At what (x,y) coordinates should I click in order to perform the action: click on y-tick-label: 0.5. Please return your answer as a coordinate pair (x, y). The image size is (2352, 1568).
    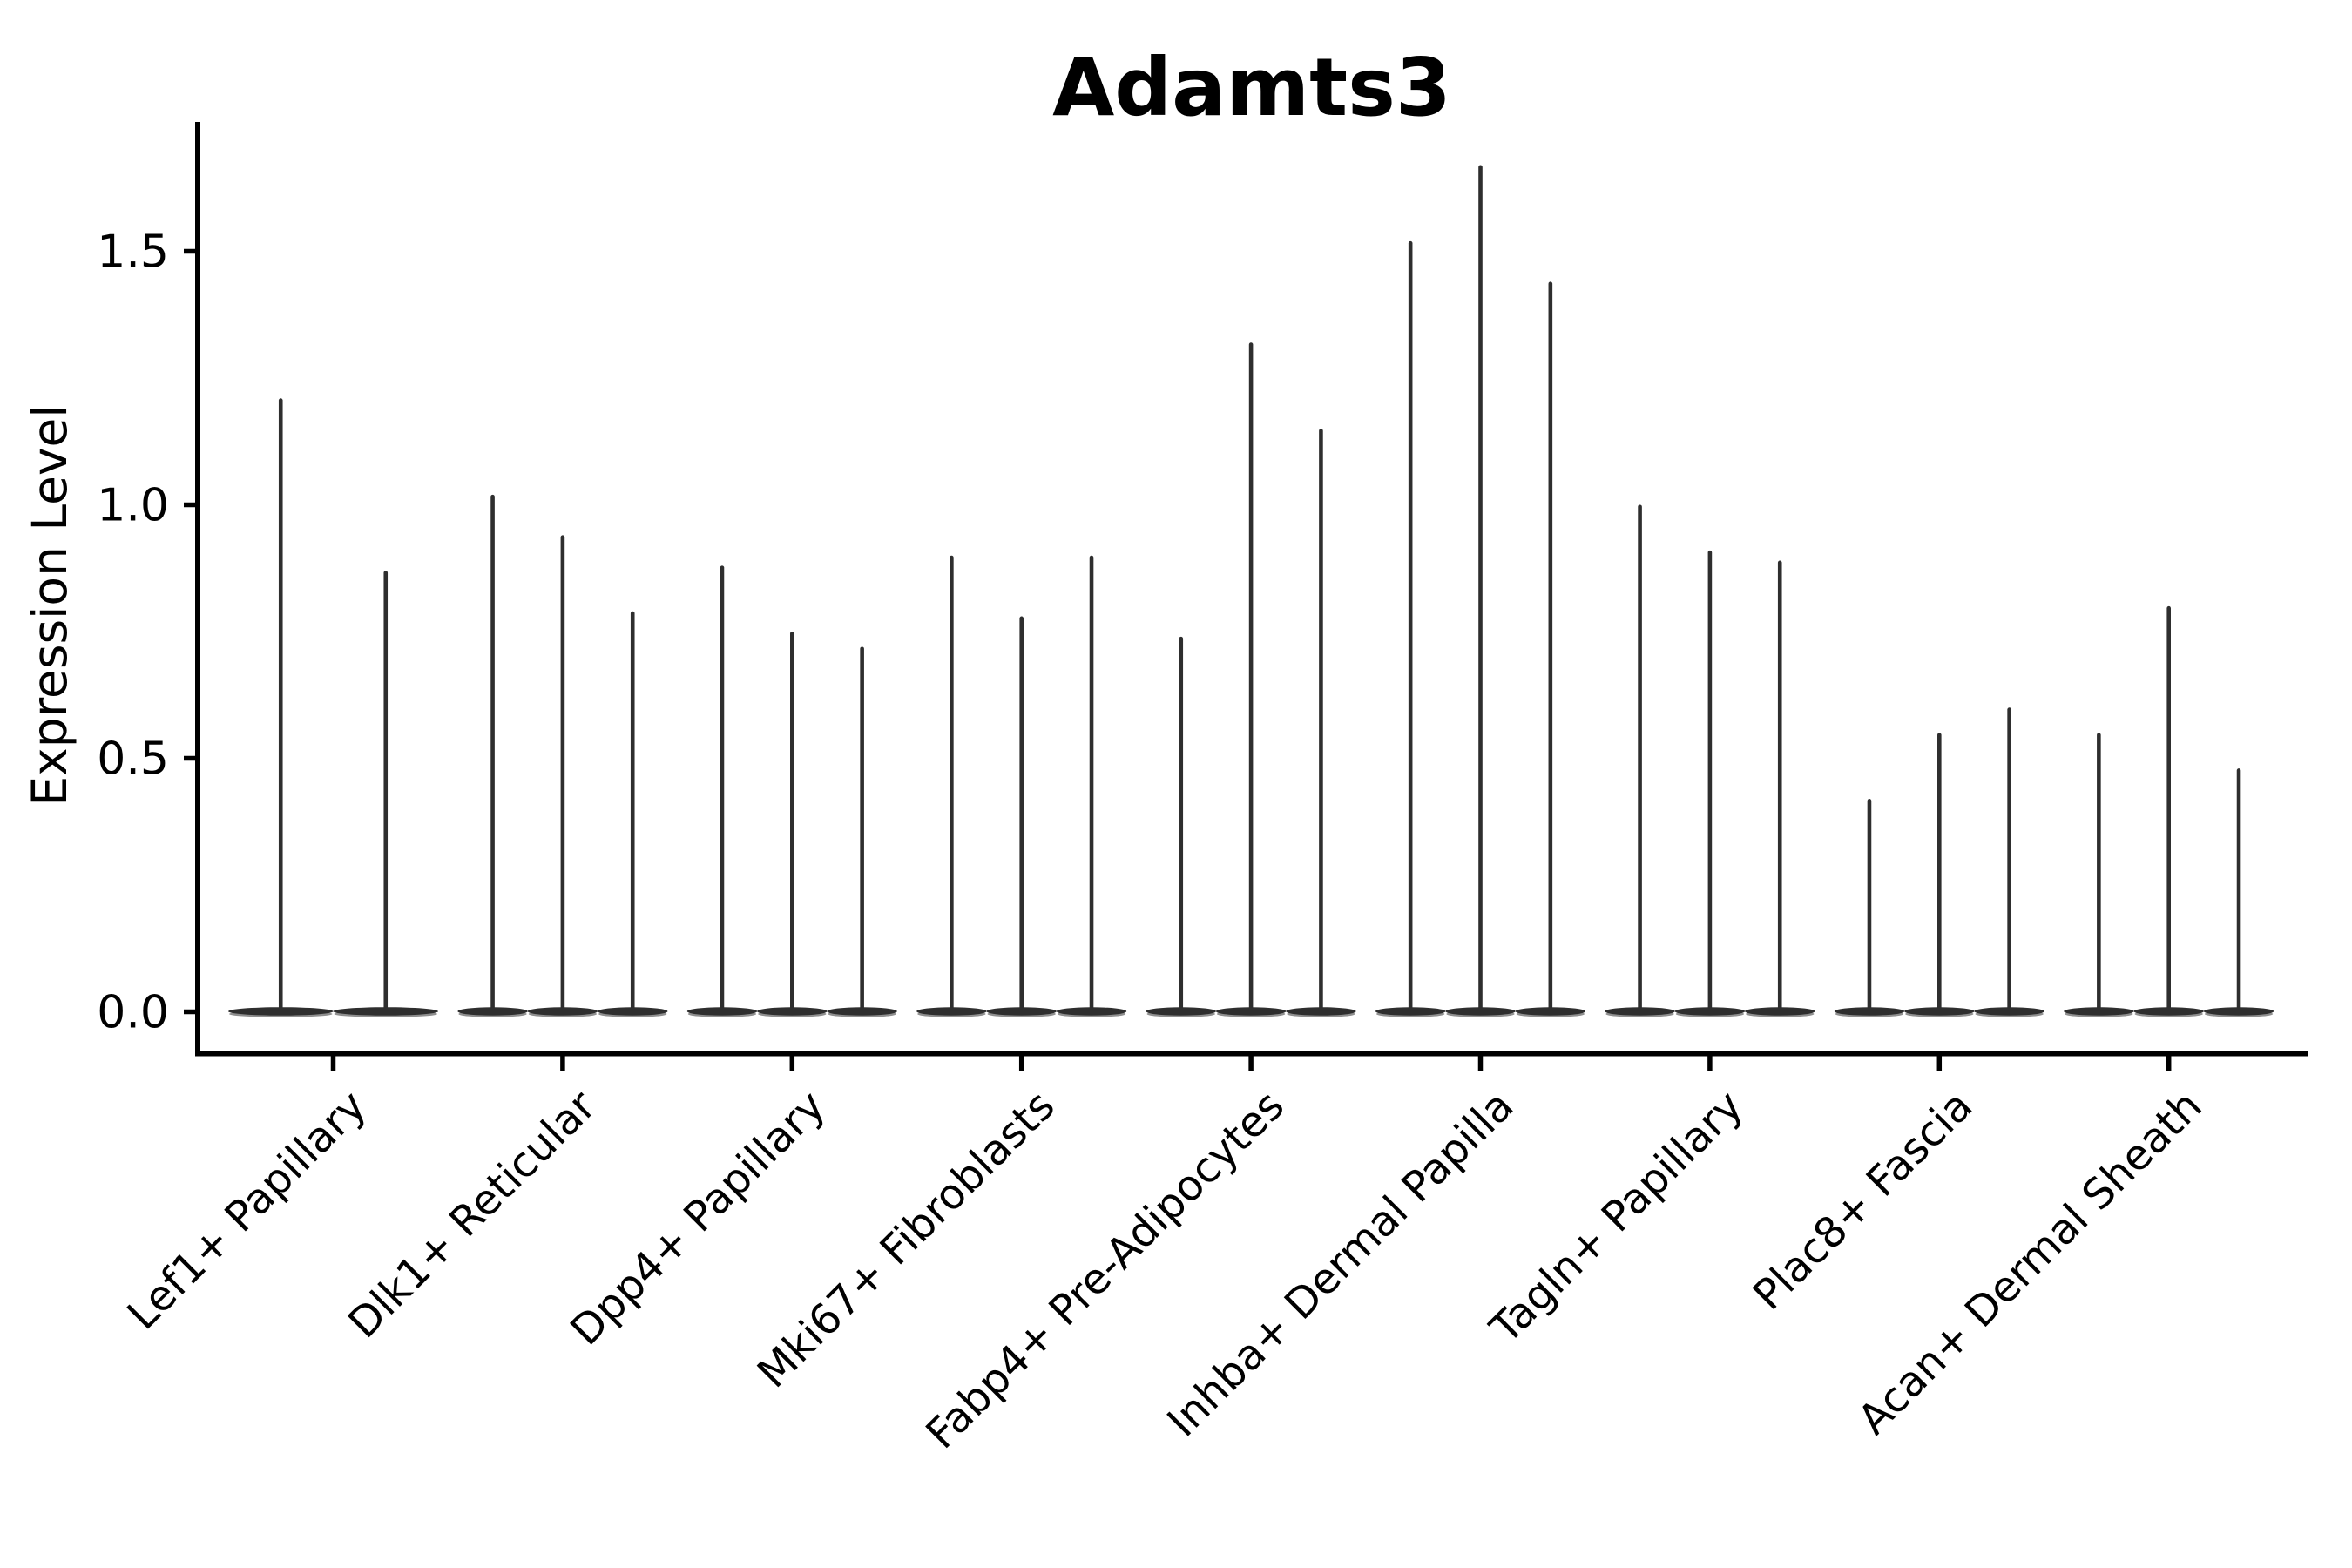
    Looking at the image, I should click on (133, 759).